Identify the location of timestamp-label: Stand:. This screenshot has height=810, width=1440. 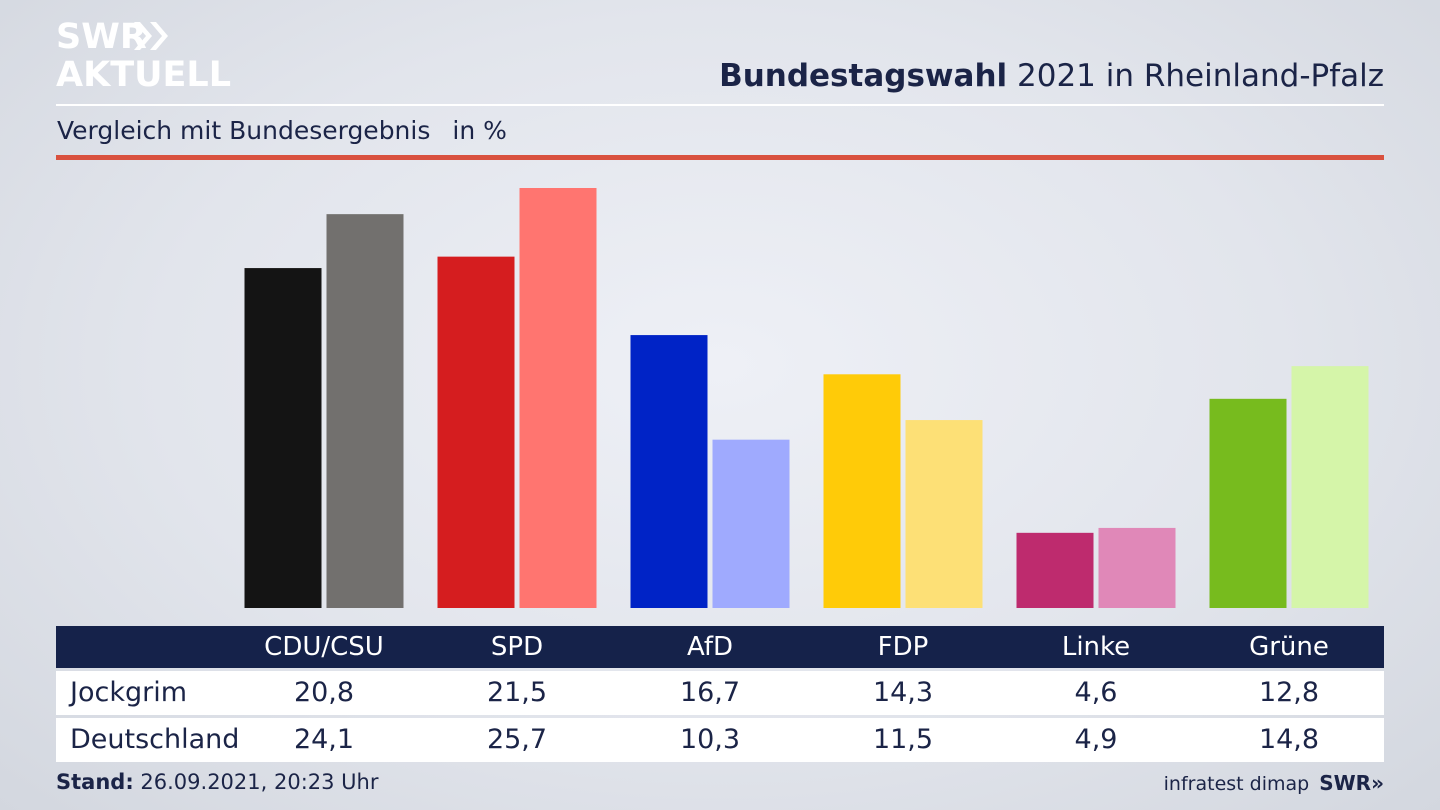
(95, 782).